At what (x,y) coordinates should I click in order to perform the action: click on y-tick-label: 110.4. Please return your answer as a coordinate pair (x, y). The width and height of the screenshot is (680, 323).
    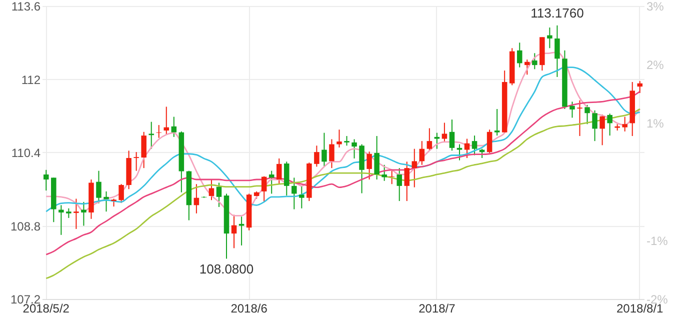
    Looking at the image, I should click on (26, 153).